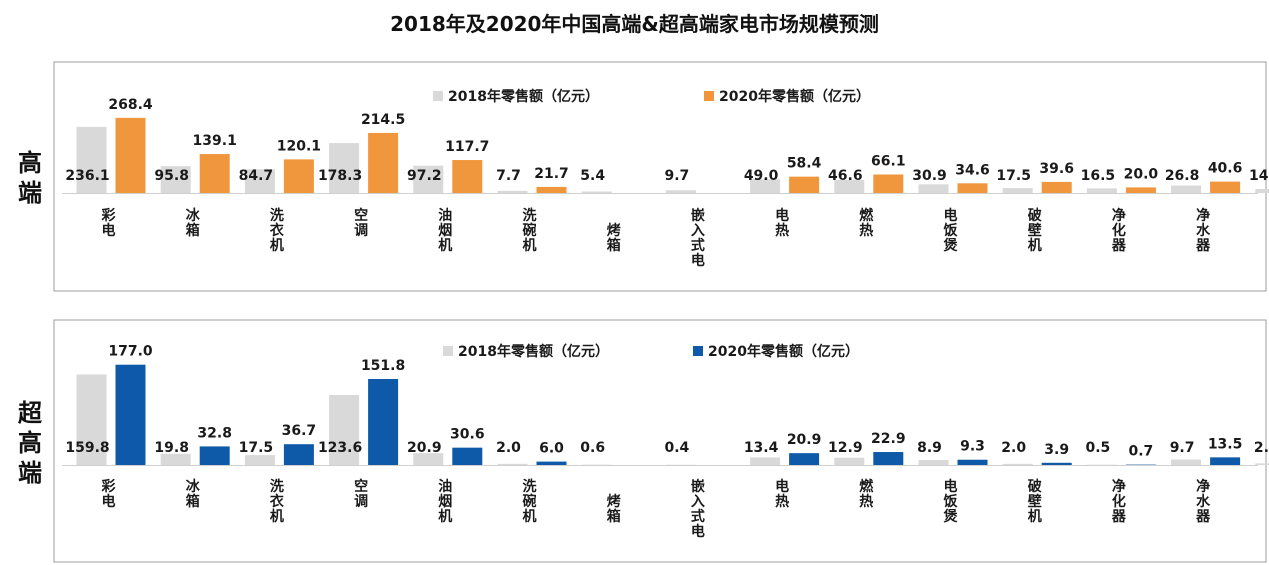 The height and width of the screenshot is (565, 1269). What do you see at coordinates (383, 120) in the screenshot?
I see `value-label-2020: 214.5` at bounding box center [383, 120].